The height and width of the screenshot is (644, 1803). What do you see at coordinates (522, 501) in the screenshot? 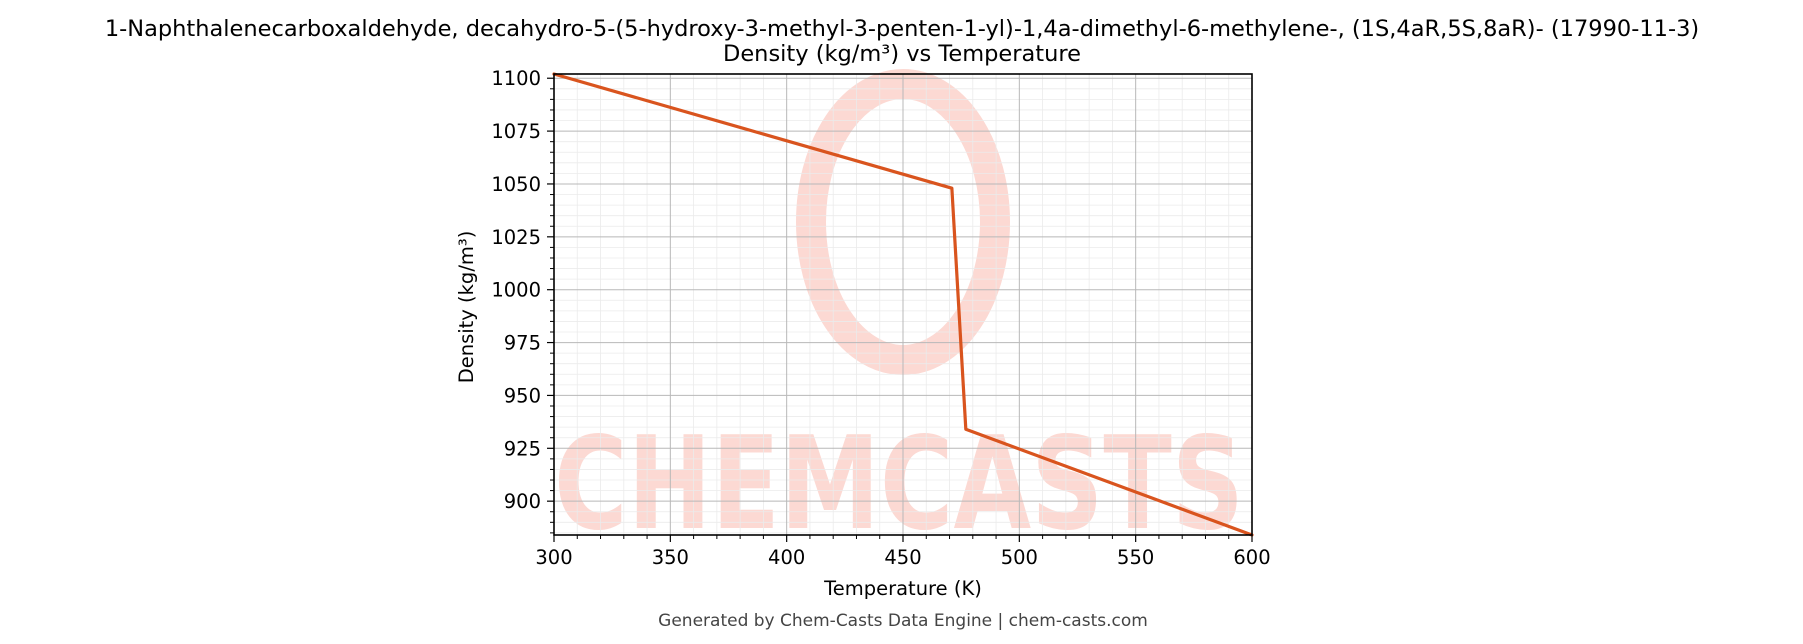
I see `y-tick-label: 900` at bounding box center [522, 501].